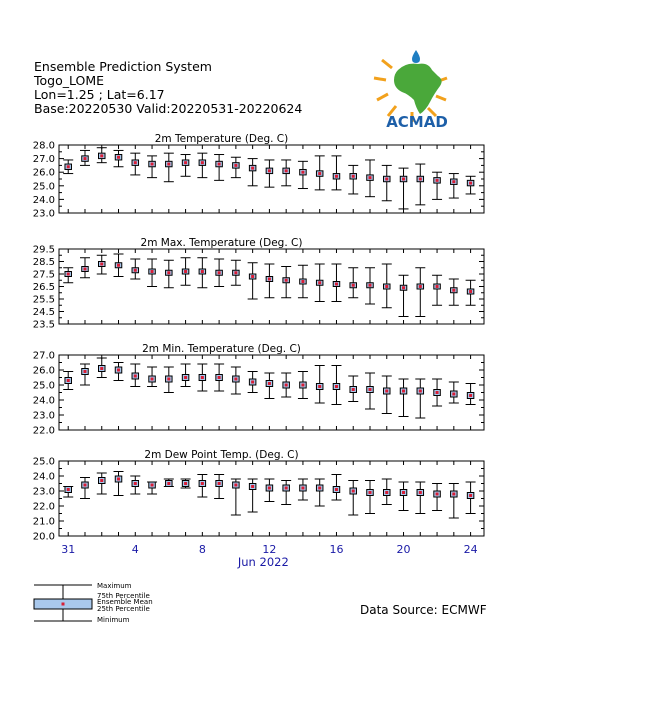 Image resolution: width=655 pixels, height=716 pixels. I want to click on y-tick-label: 24.5, so click(44, 312).